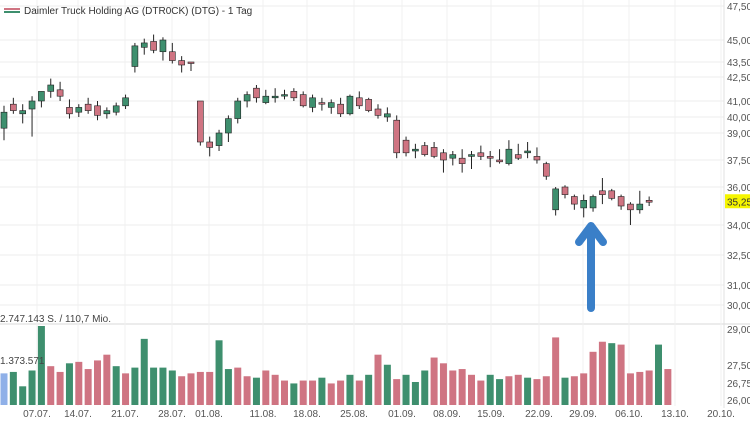  Describe the element at coordinates (738, 118) in the screenshot. I see `price-tick-label: 40,00` at that location.